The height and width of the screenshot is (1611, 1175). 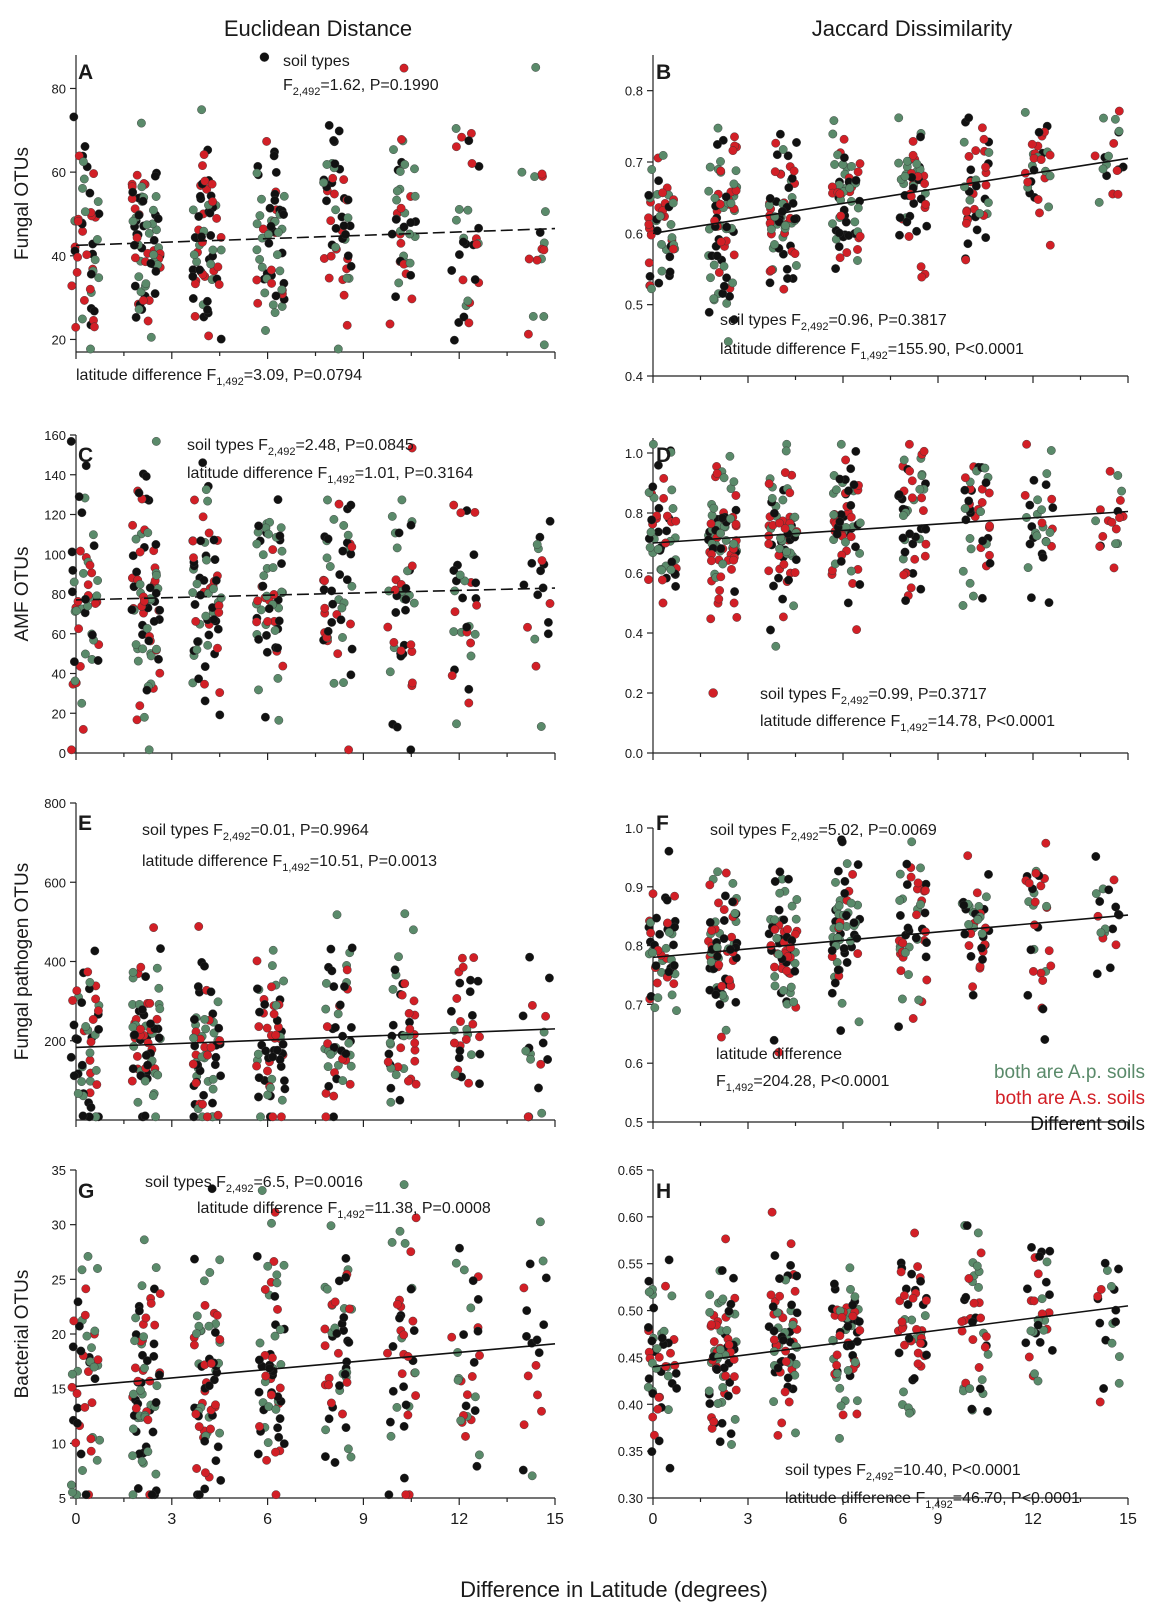 What do you see at coordinates (634, 887) in the screenshot?
I see `y-tick-label: 0.9` at bounding box center [634, 887].